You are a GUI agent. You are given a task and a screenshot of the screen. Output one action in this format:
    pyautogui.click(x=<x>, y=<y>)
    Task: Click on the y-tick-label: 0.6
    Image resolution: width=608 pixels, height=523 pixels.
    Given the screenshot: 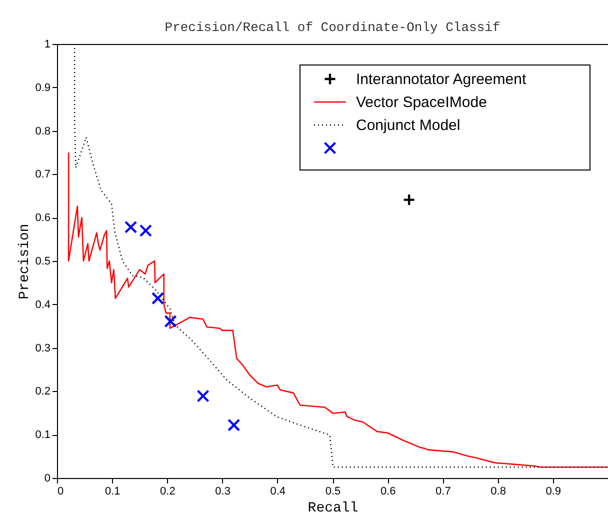 What is the action you would take?
    pyautogui.click(x=42, y=218)
    